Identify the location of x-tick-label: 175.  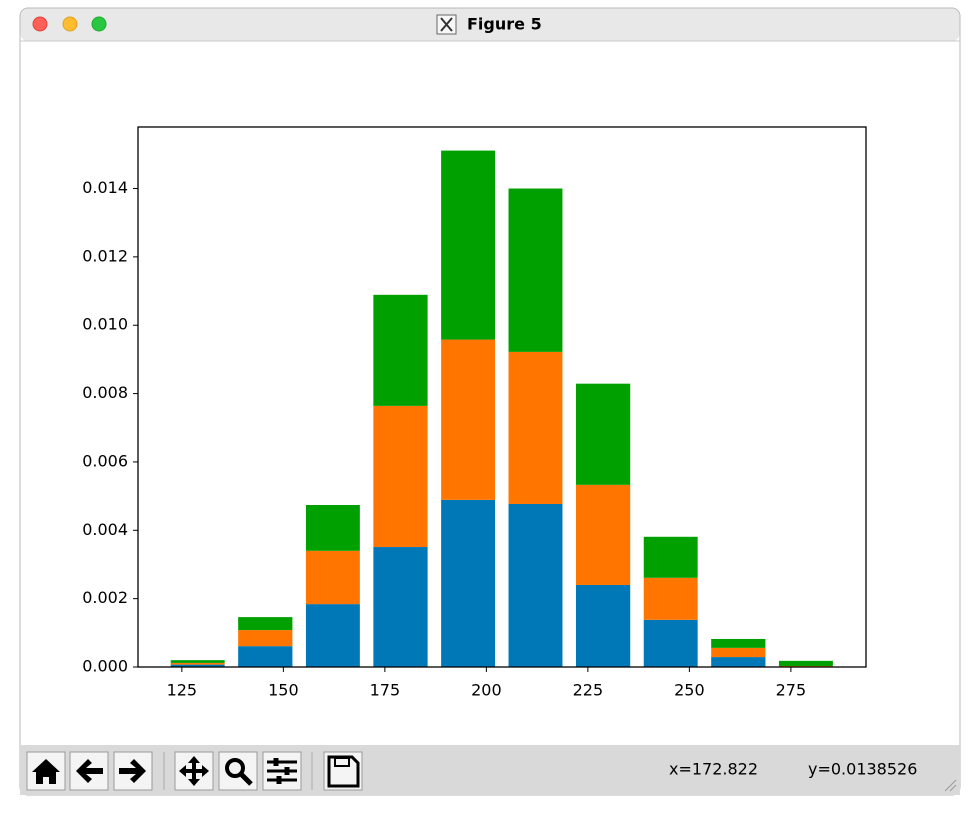
(385, 690).